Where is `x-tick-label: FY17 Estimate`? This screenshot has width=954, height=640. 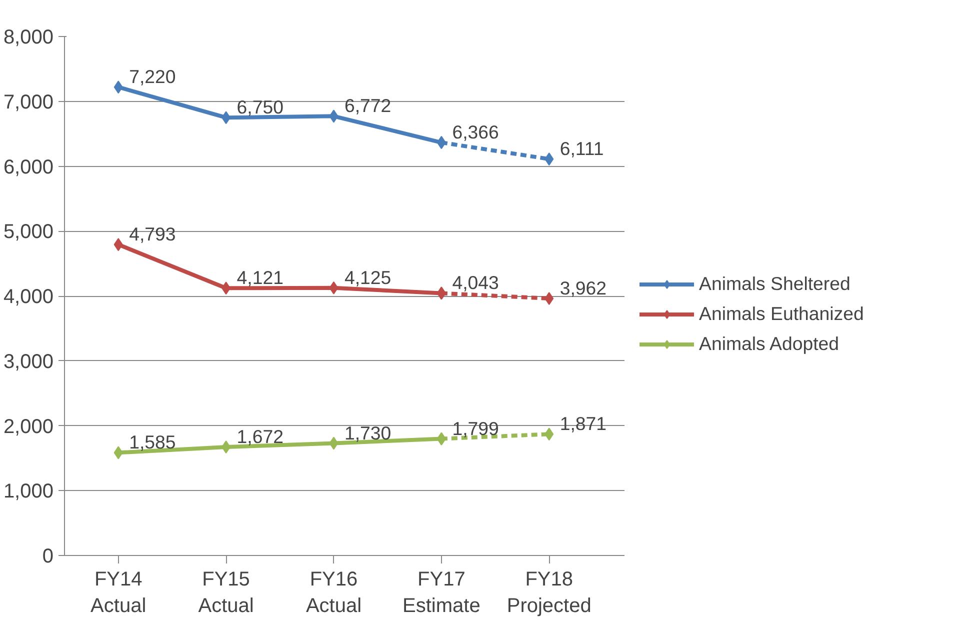
x-tick-label: FY17 Estimate is located at coordinates (441, 592).